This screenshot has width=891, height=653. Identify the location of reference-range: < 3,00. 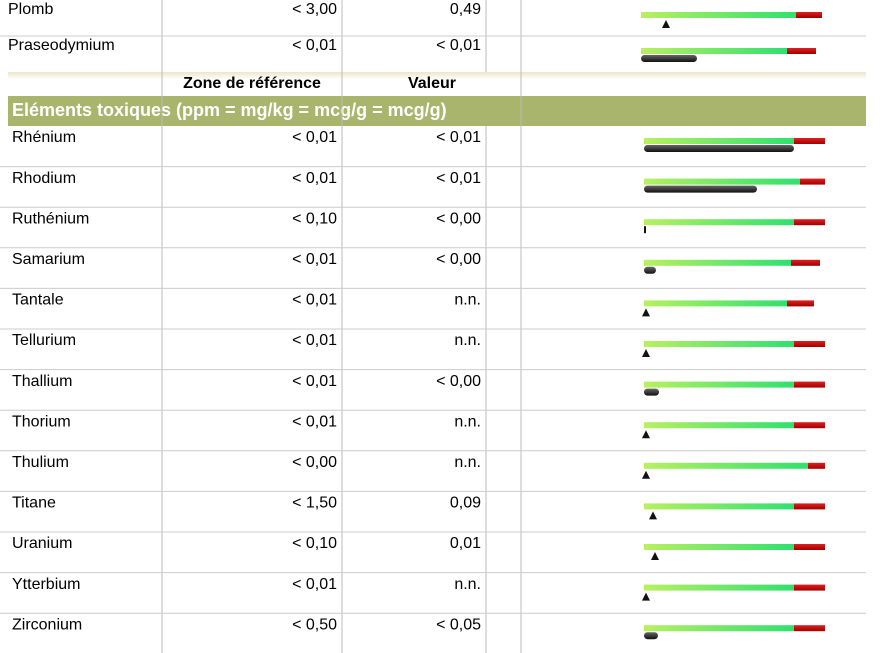
(314, 9).